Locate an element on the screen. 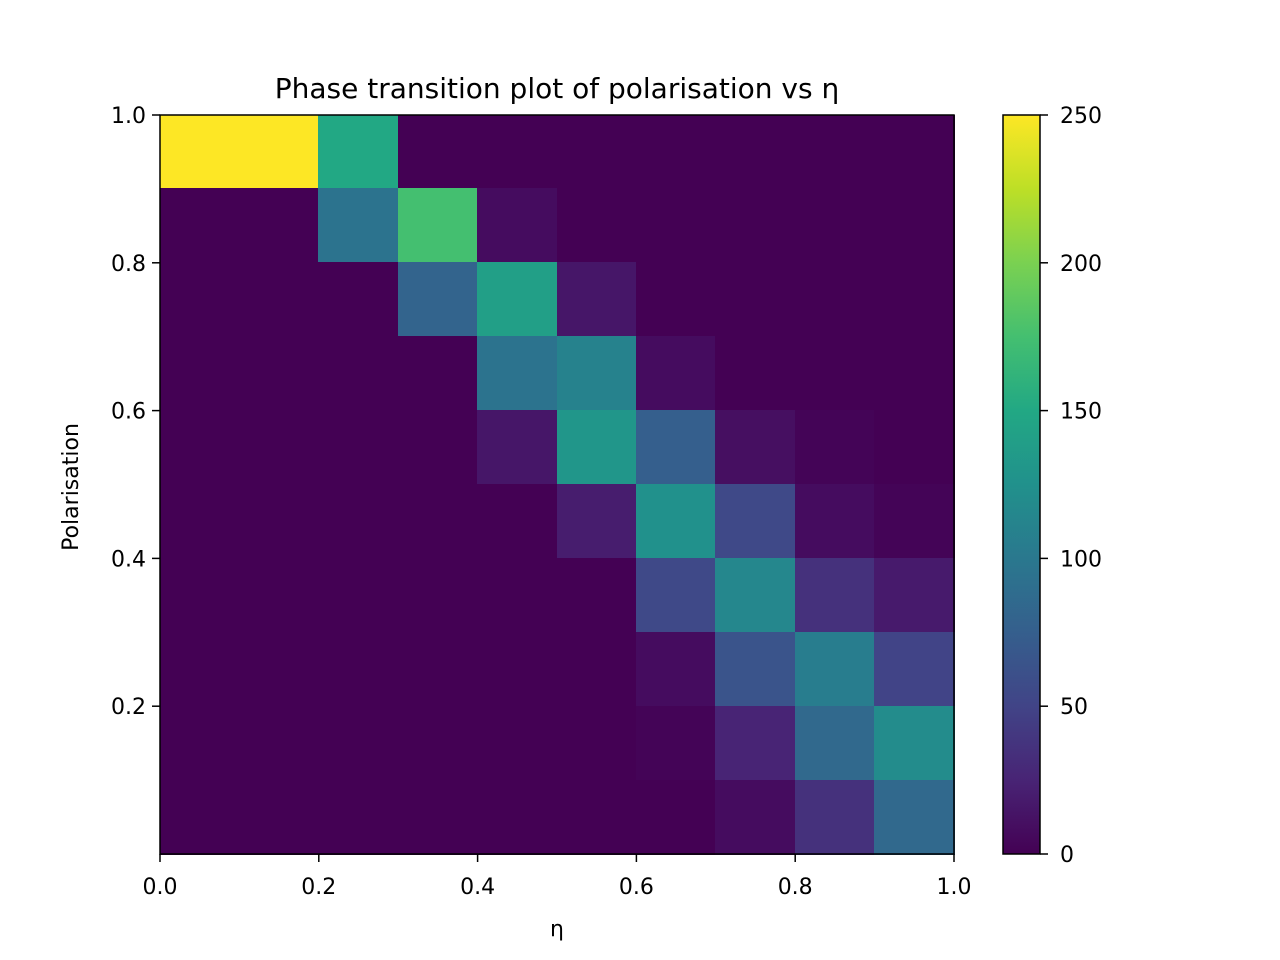  colorbar-axis: 0 50 100 150 200 250 is located at coordinates (1071, 486).